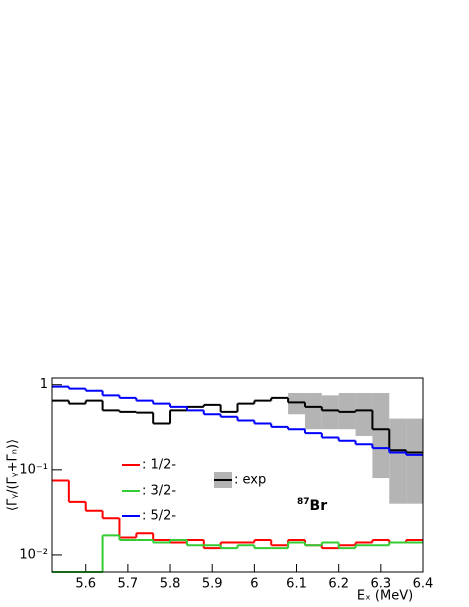 This screenshot has width=469, height=607. What do you see at coordinates (85, 584) in the screenshot?
I see `x-tick-label: 5.6` at bounding box center [85, 584].